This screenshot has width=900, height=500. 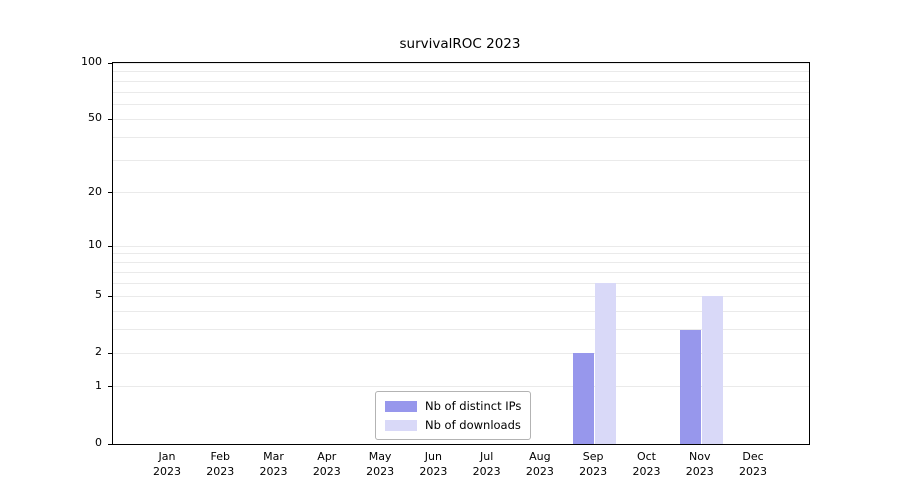 I want to click on y-axis-tick-label: 5, so click(x=98, y=295).